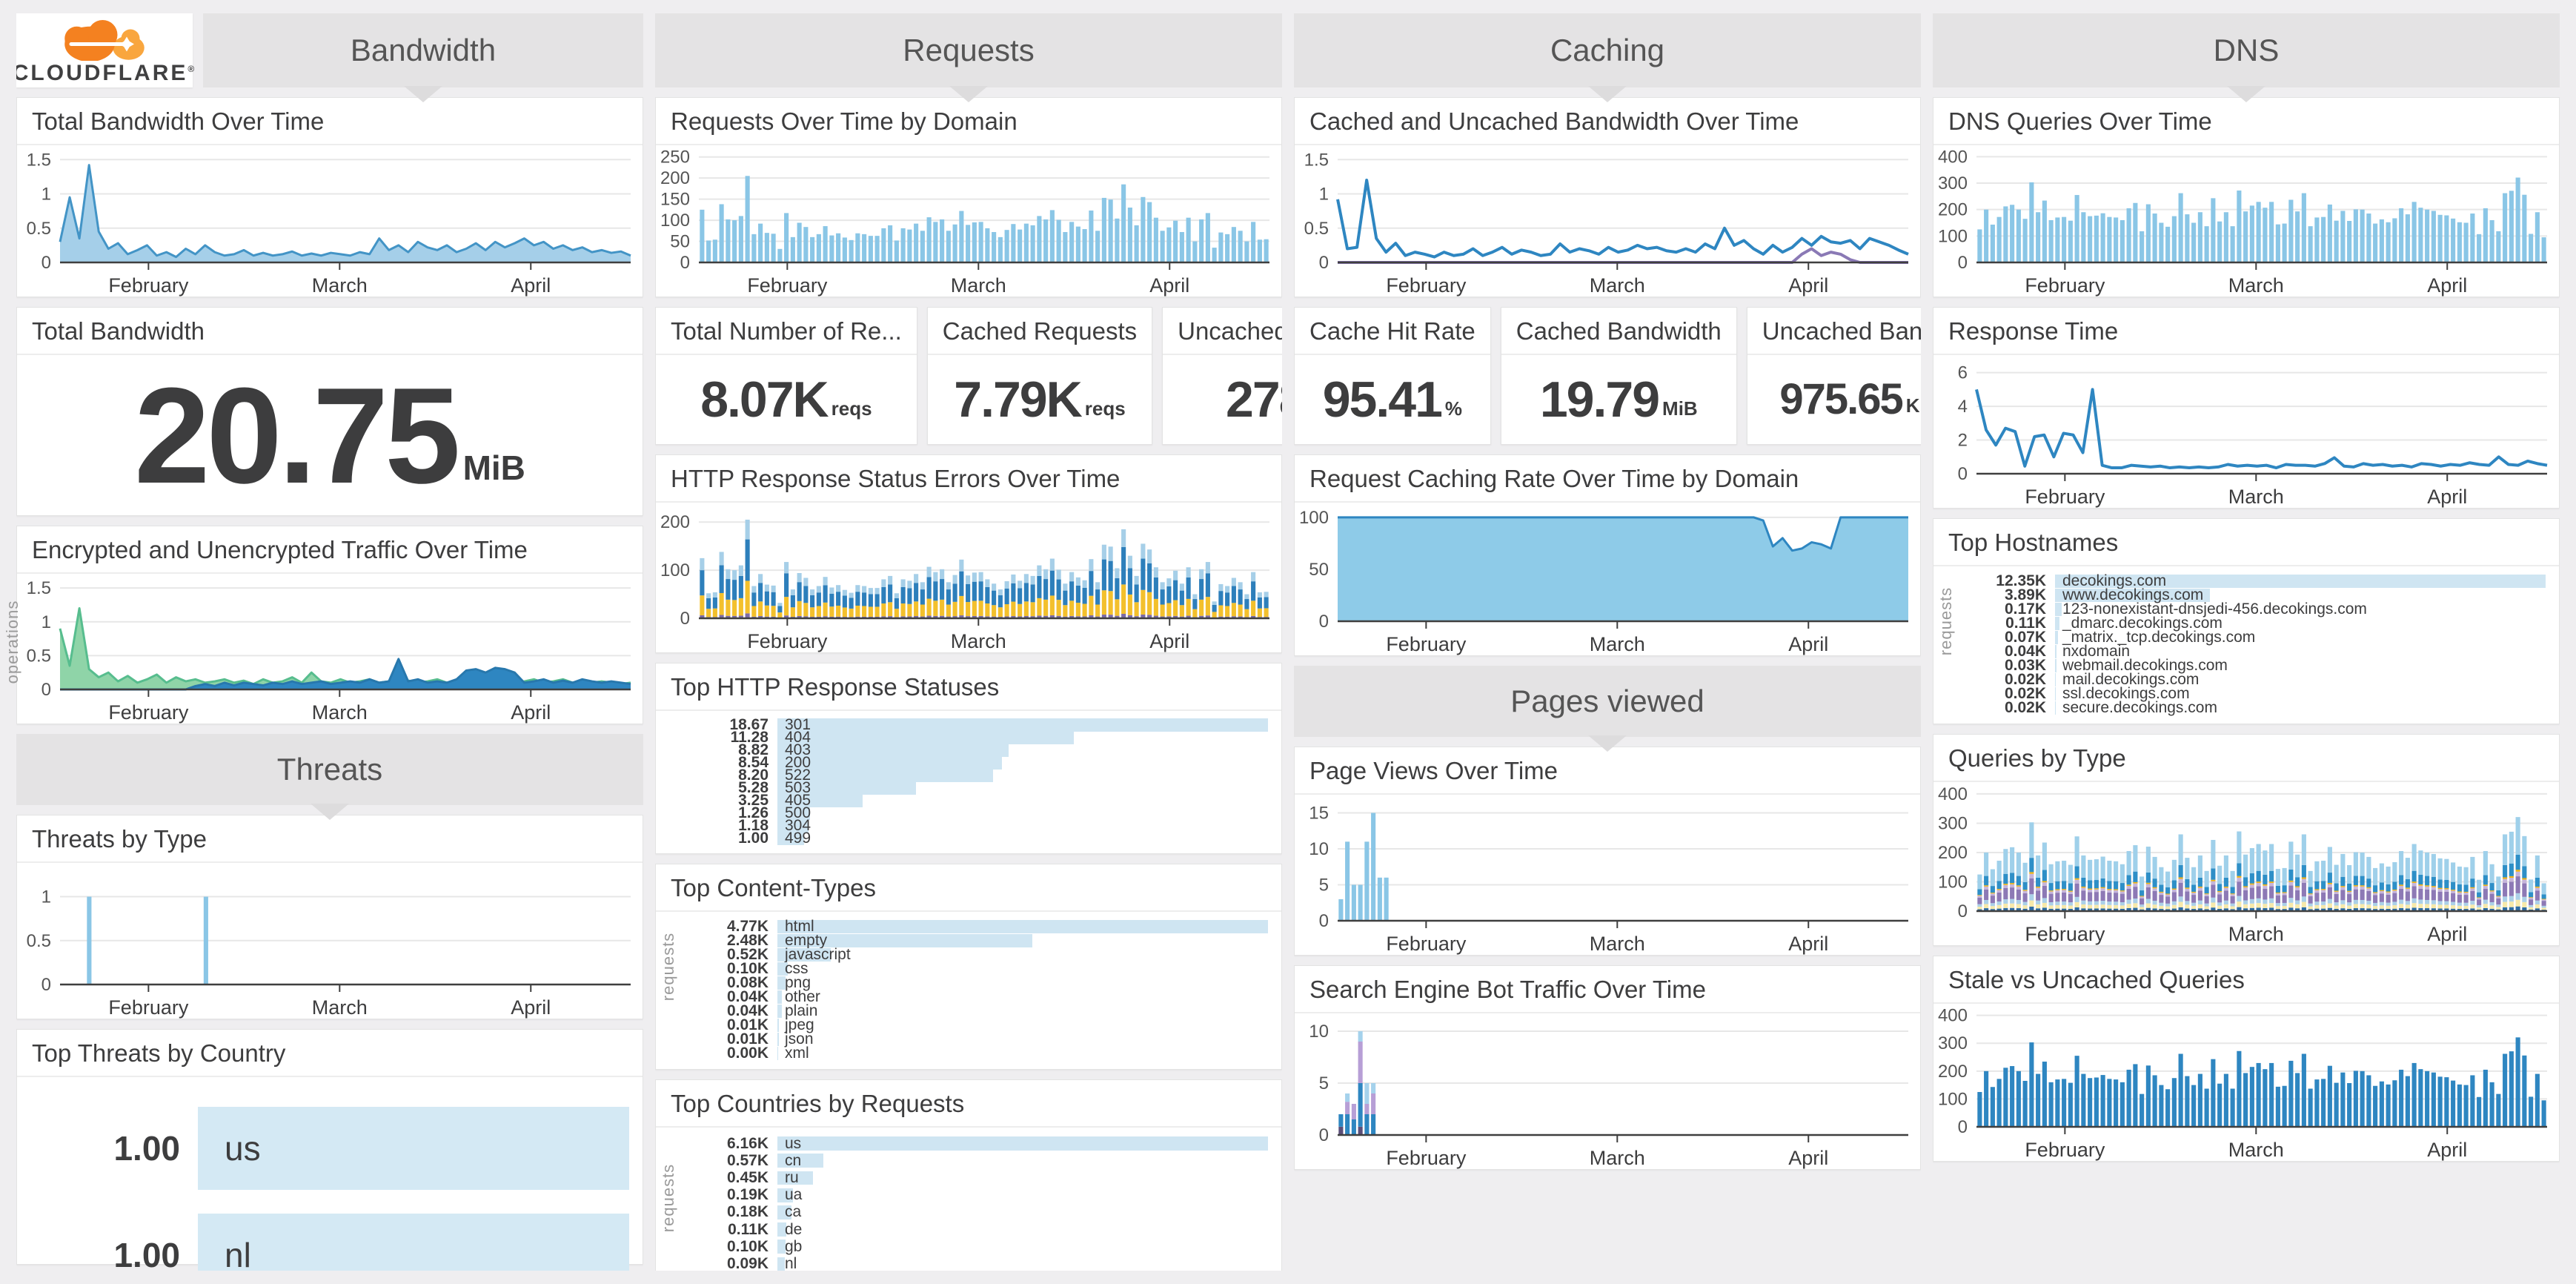 The width and height of the screenshot is (2576, 1284). What do you see at coordinates (977, 1177) in the screenshot?
I see `list-item: 0.45K ru` at bounding box center [977, 1177].